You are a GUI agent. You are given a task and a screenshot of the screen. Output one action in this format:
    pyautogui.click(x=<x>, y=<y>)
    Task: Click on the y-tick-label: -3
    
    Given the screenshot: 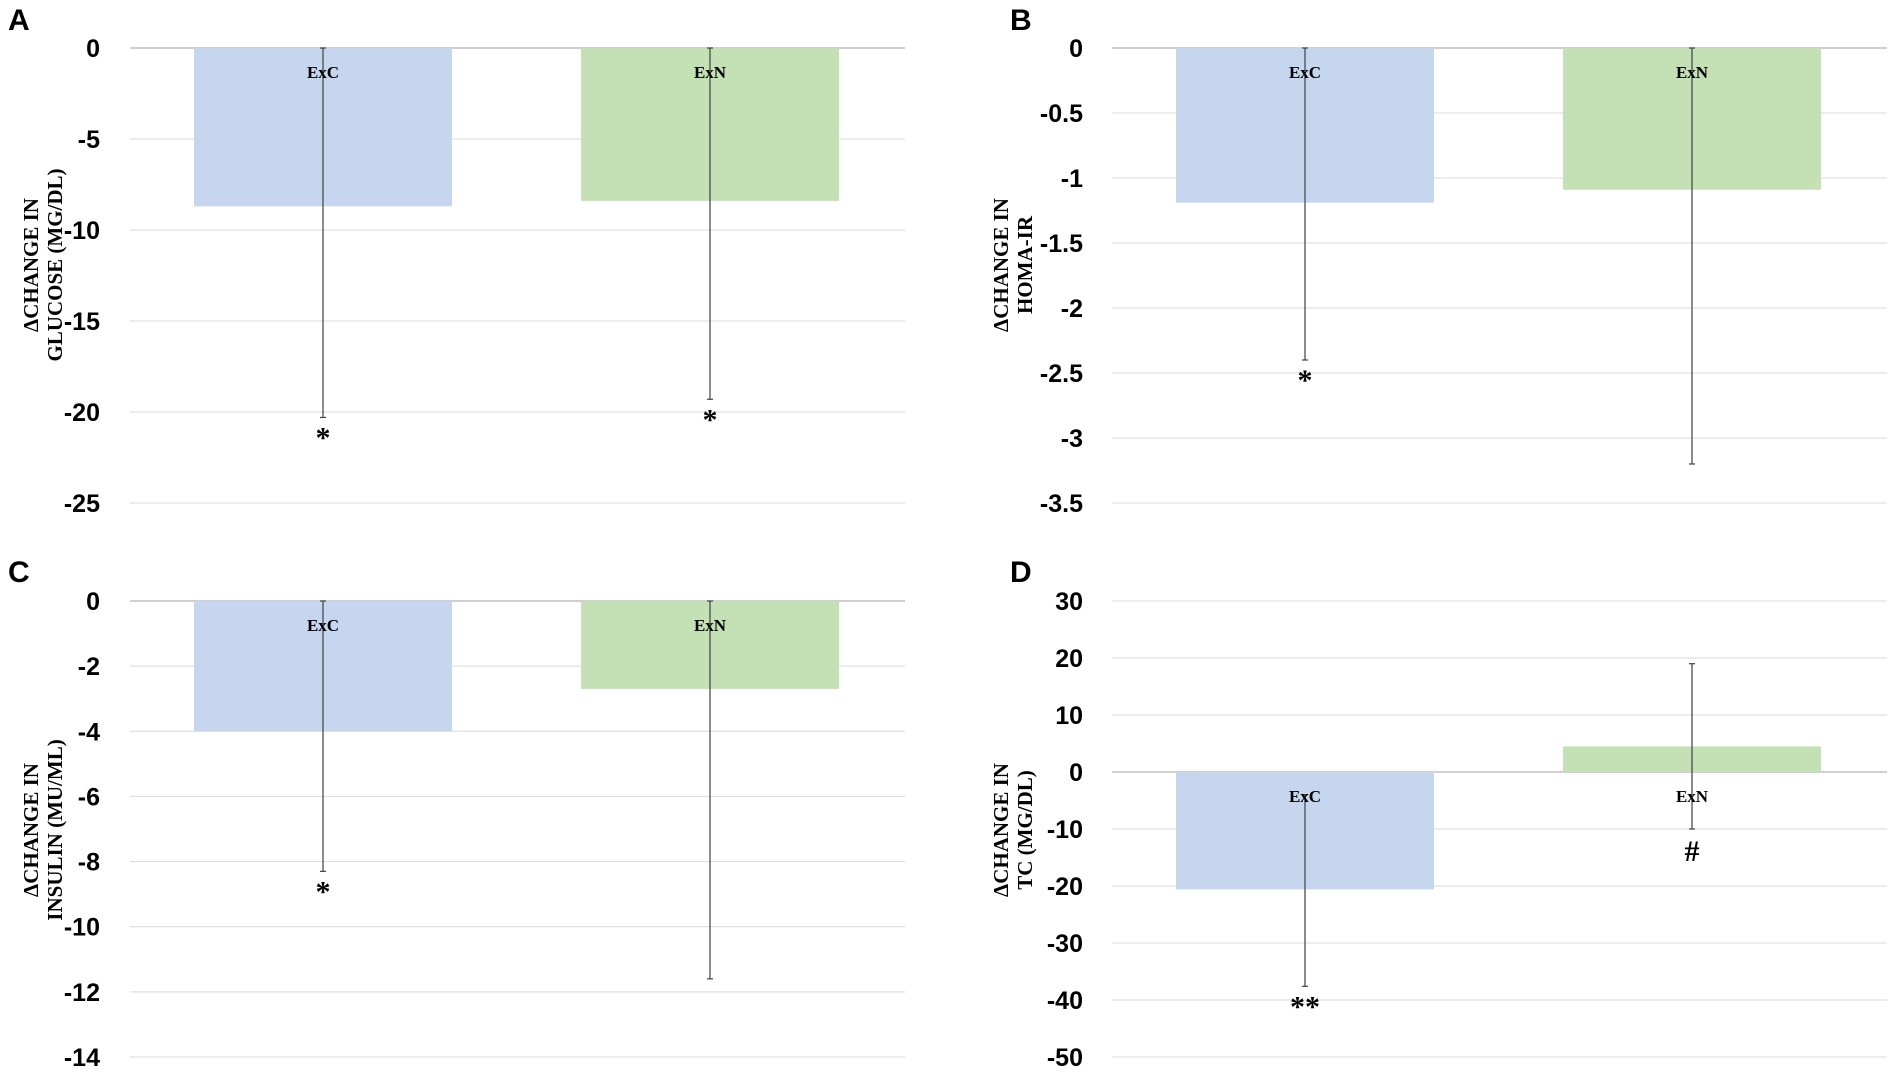 What is the action you would take?
    pyautogui.click(x=1072, y=439)
    